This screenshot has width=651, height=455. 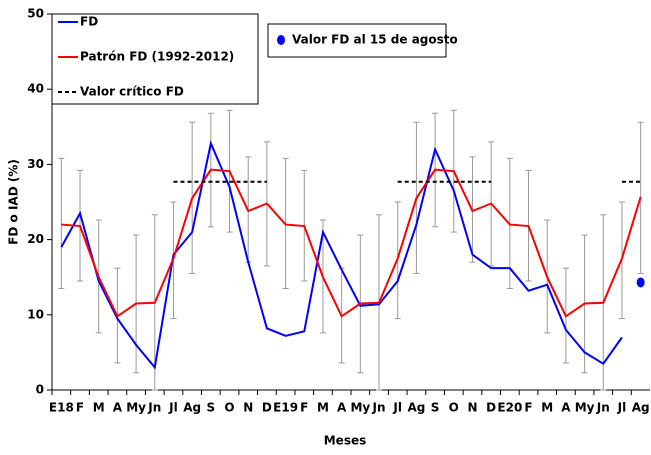 What do you see at coordinates (640, 282) in the screenshot?
I see `marker` at bounding box center [640, 282].